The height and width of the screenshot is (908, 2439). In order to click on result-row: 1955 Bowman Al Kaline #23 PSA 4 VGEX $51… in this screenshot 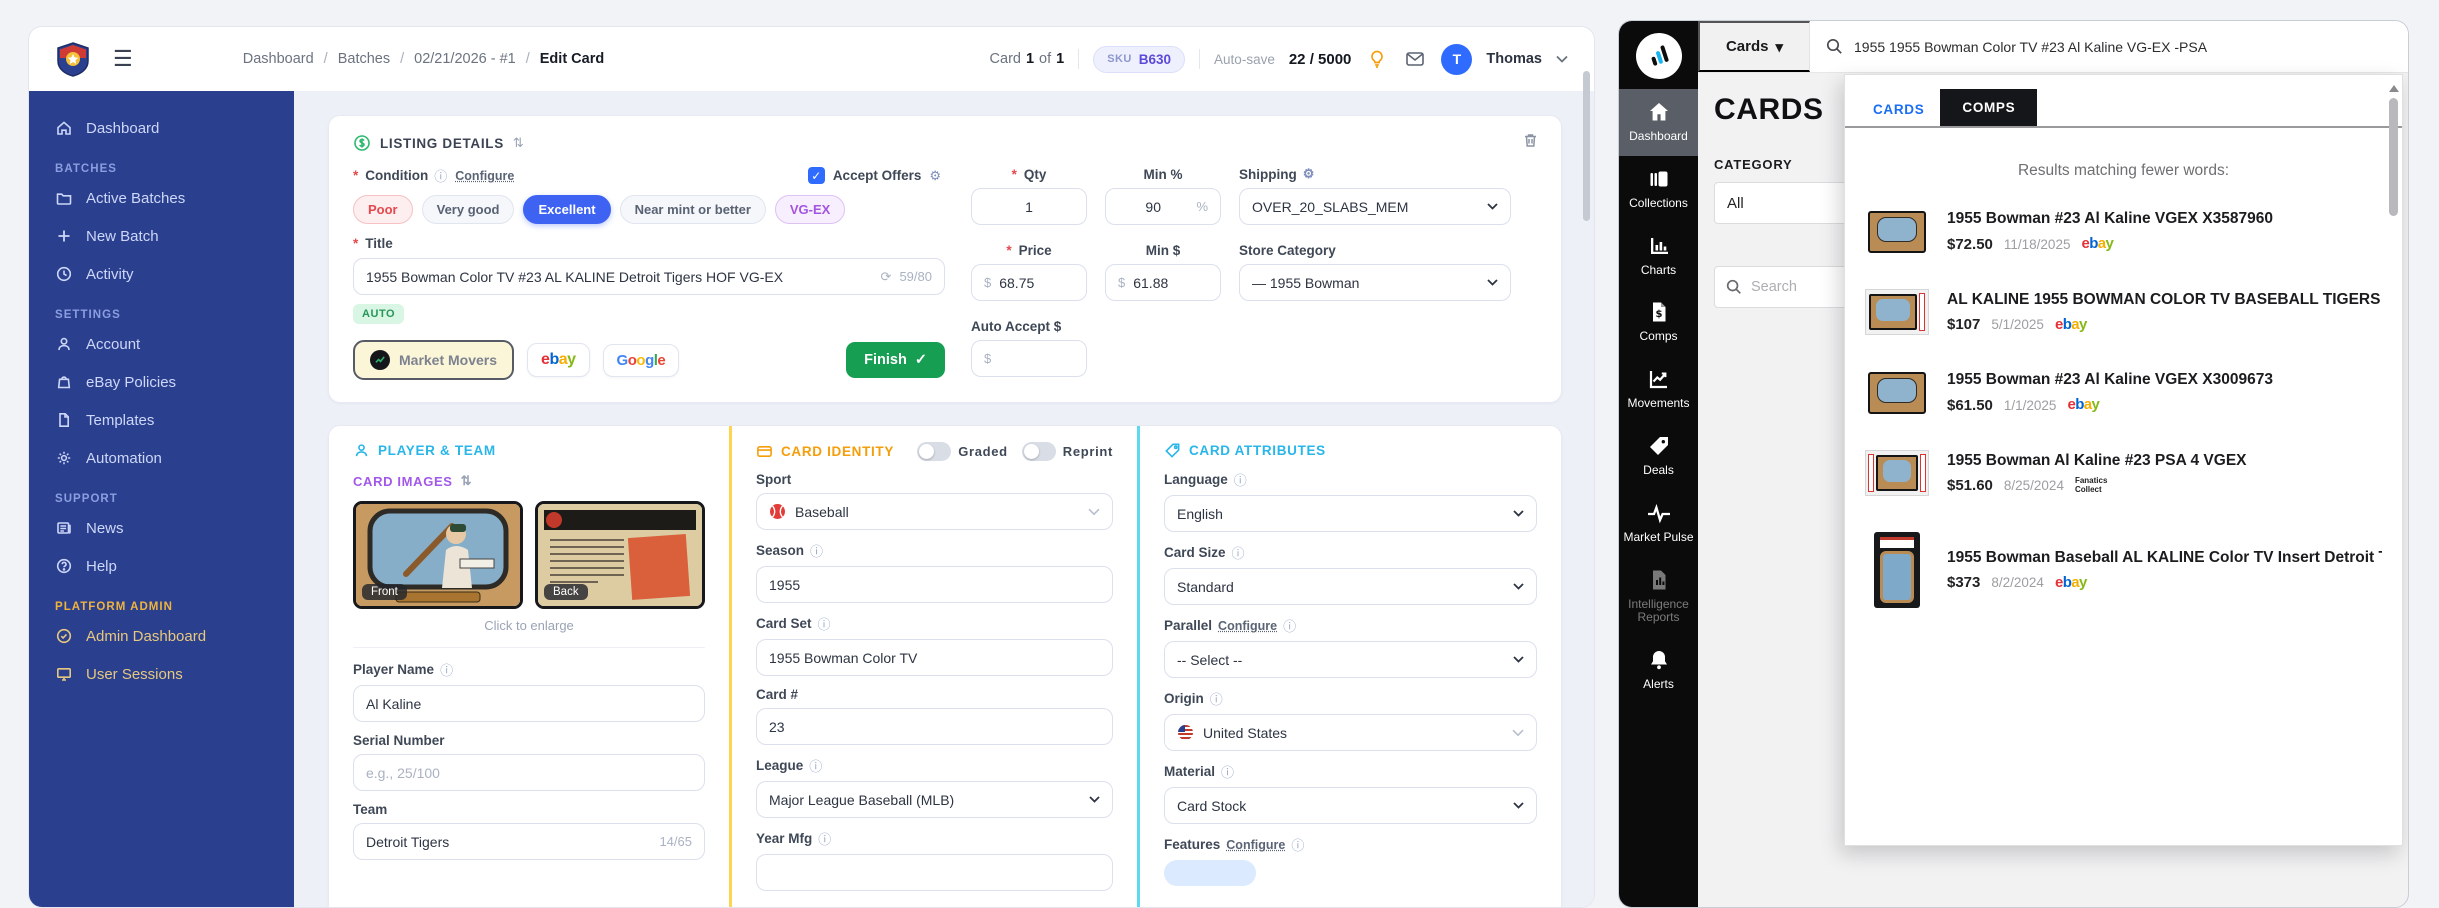, I will do `click(2123, 473)`.